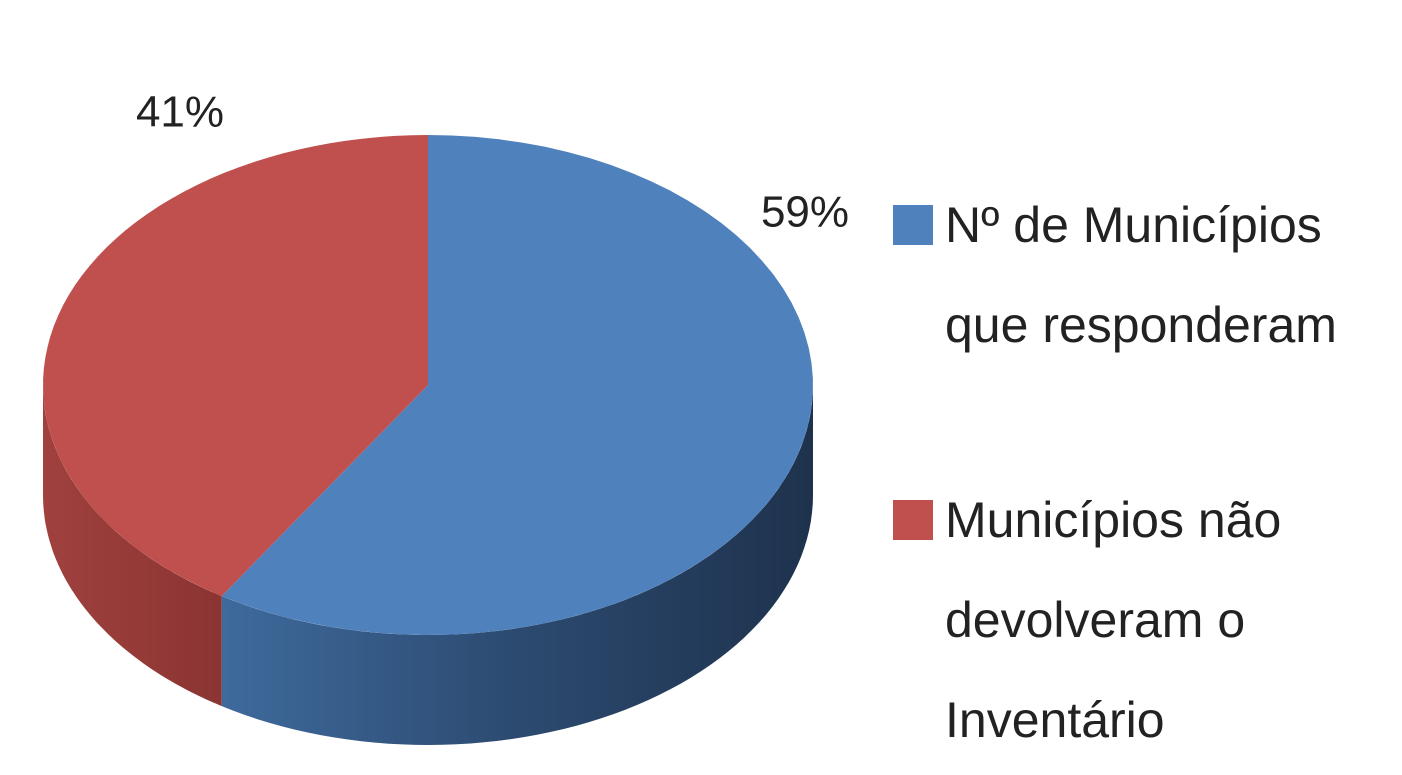 The height and width of the screenshot is (775, 1402). What do you see at coordinates (1141, 275) in the screenshot?
I see `legend-label: Nº de Municípios que responderam` at bounding box center [1141, 275].